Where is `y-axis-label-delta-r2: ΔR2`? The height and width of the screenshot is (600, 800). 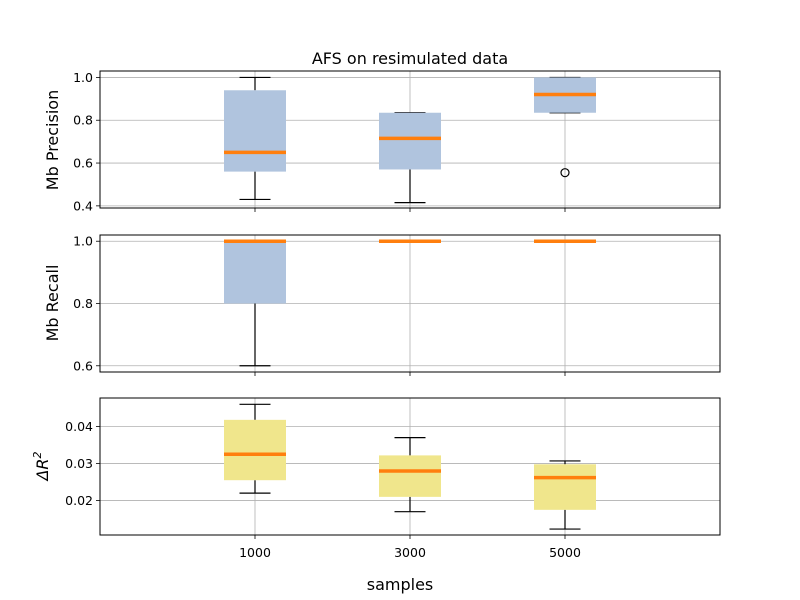 y-axis-label-delta-r2: ΔR2 is located at coordinates (41, 466).